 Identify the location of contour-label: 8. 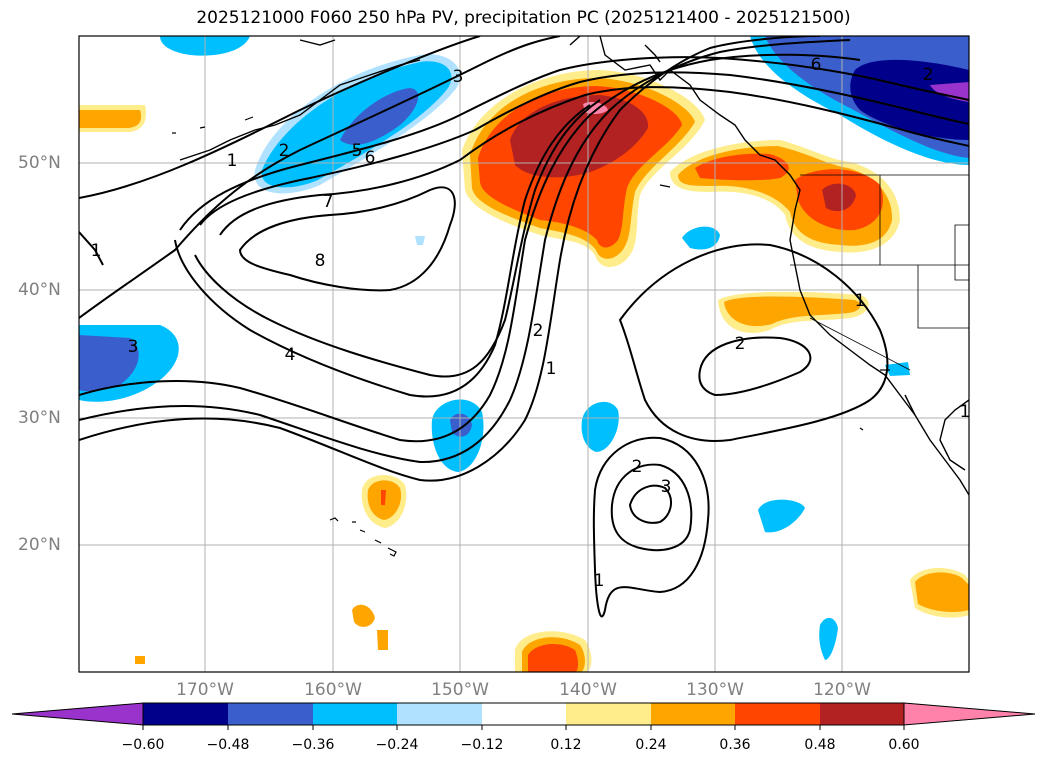
(320, 261).